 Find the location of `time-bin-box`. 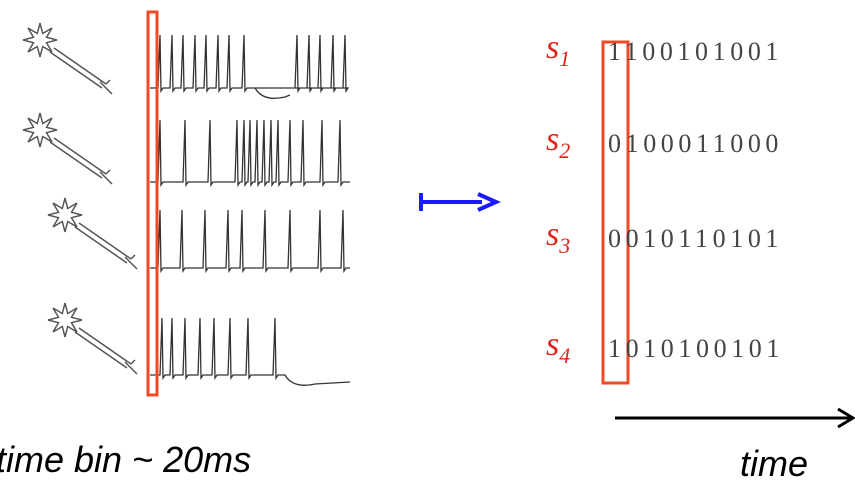

time-bin-box is located at coordinates (152, 203).